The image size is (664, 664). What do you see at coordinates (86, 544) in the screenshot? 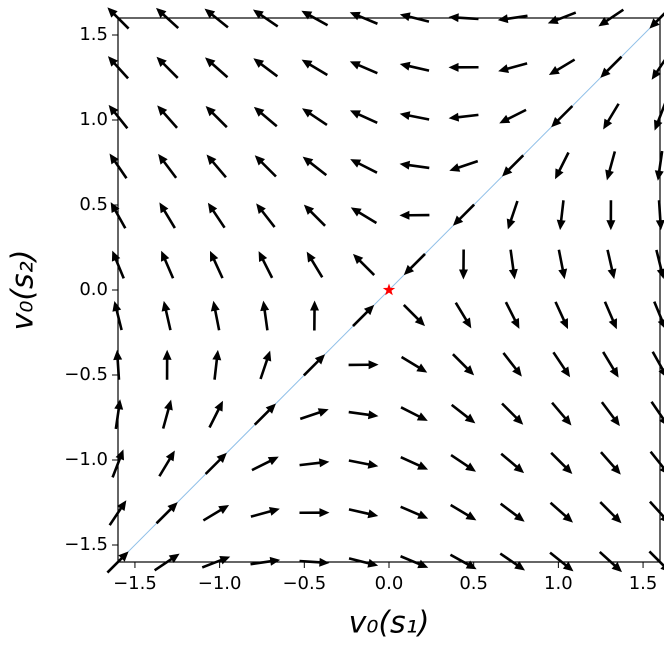
I see `y-tick-label: −1.5` at bounding box center [86, 544].